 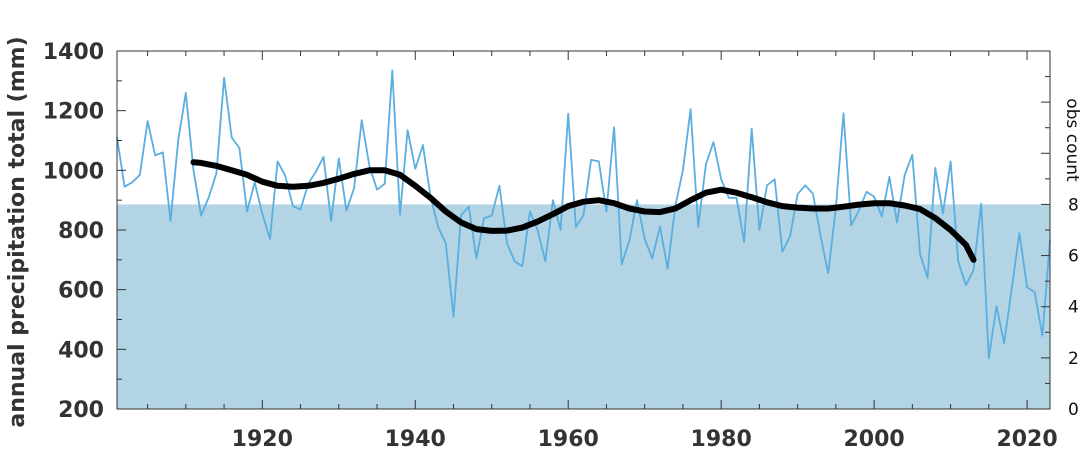 What do you see at coordinates (873, 439) in the screenshot?
I see `x-tick-label: 2000` at bounding box center [873, 439].